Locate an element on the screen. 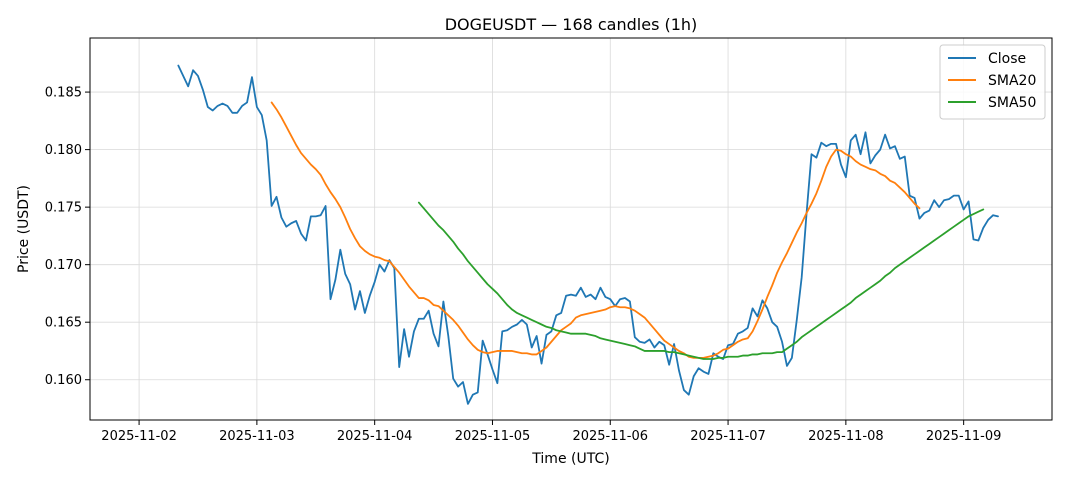 The width and height of the screenshot is (1068, 481). chart-title: DOGEUSDT — 168 candles (1h) is located at coordinates (571, 24).